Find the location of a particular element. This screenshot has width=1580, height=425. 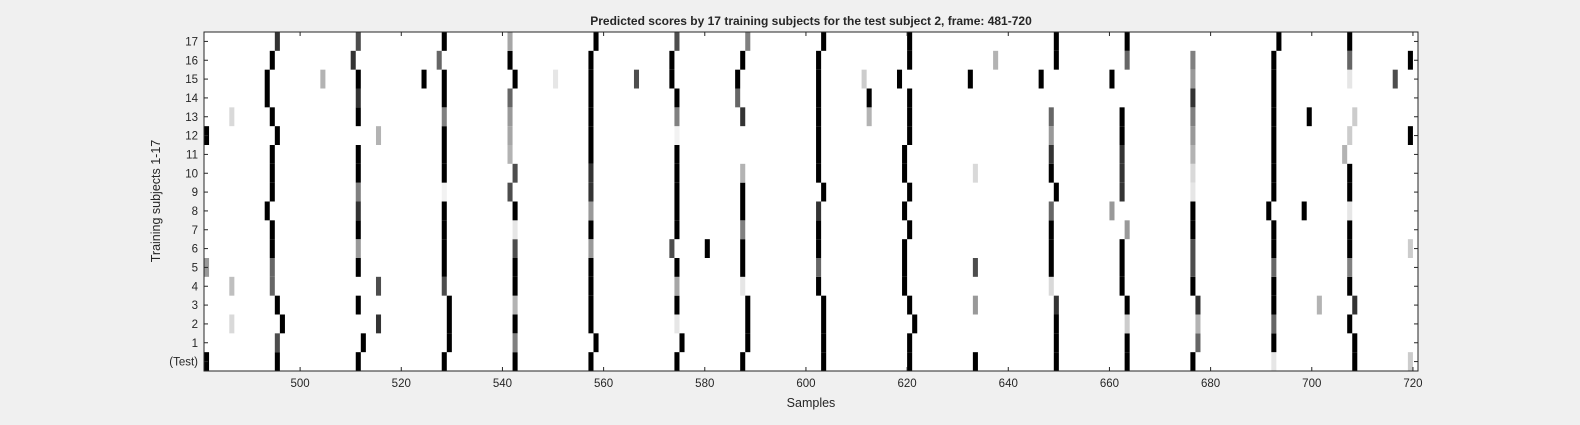

y-tick-label: 11 is located at coordinates (192, 155).